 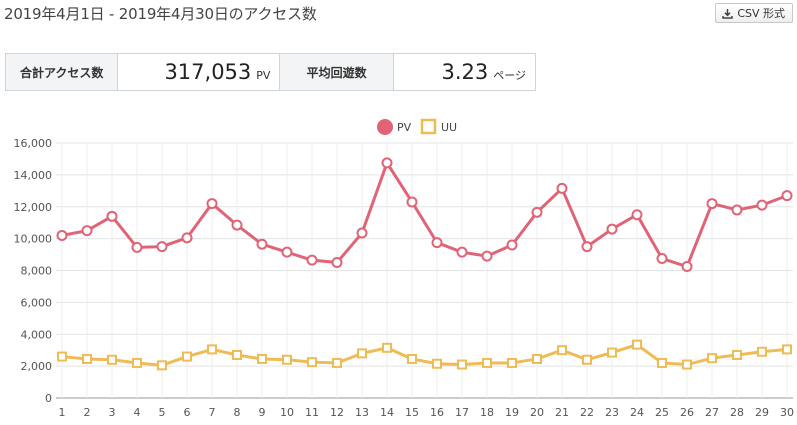 What do you see at coordinates (438, 126) in the screenshot?
I see `legend-item-uu: UU` at bounding box center [438, 126].